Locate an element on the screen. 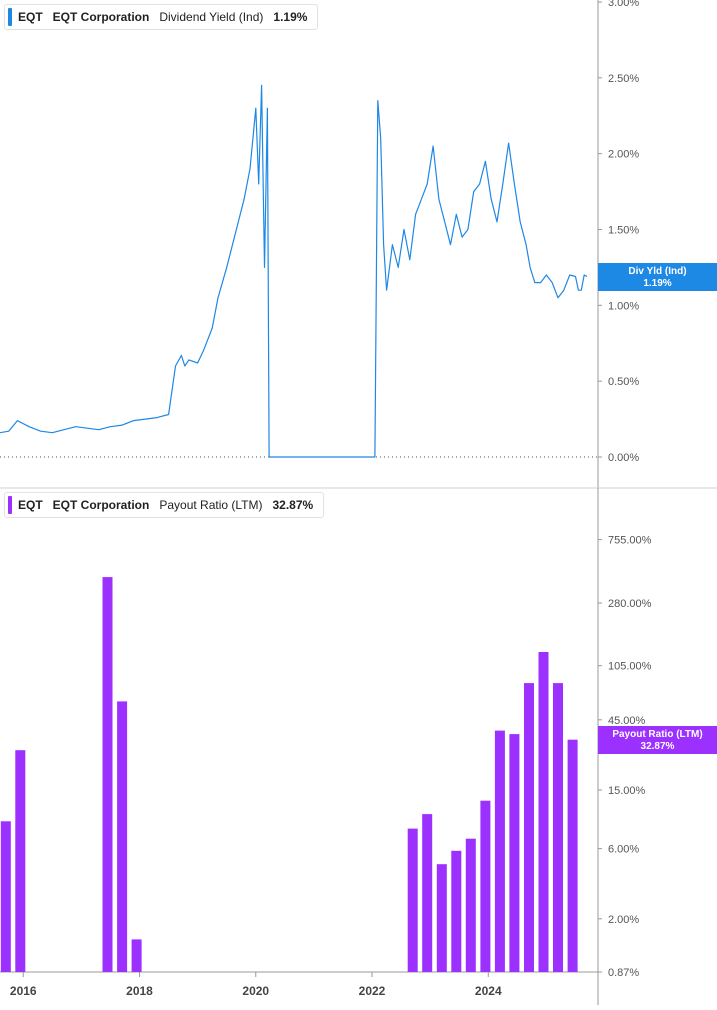 This screenshot has height=1010, width=717. payout-legend-company: EQT Corporation is located at coordinates (101, 505).